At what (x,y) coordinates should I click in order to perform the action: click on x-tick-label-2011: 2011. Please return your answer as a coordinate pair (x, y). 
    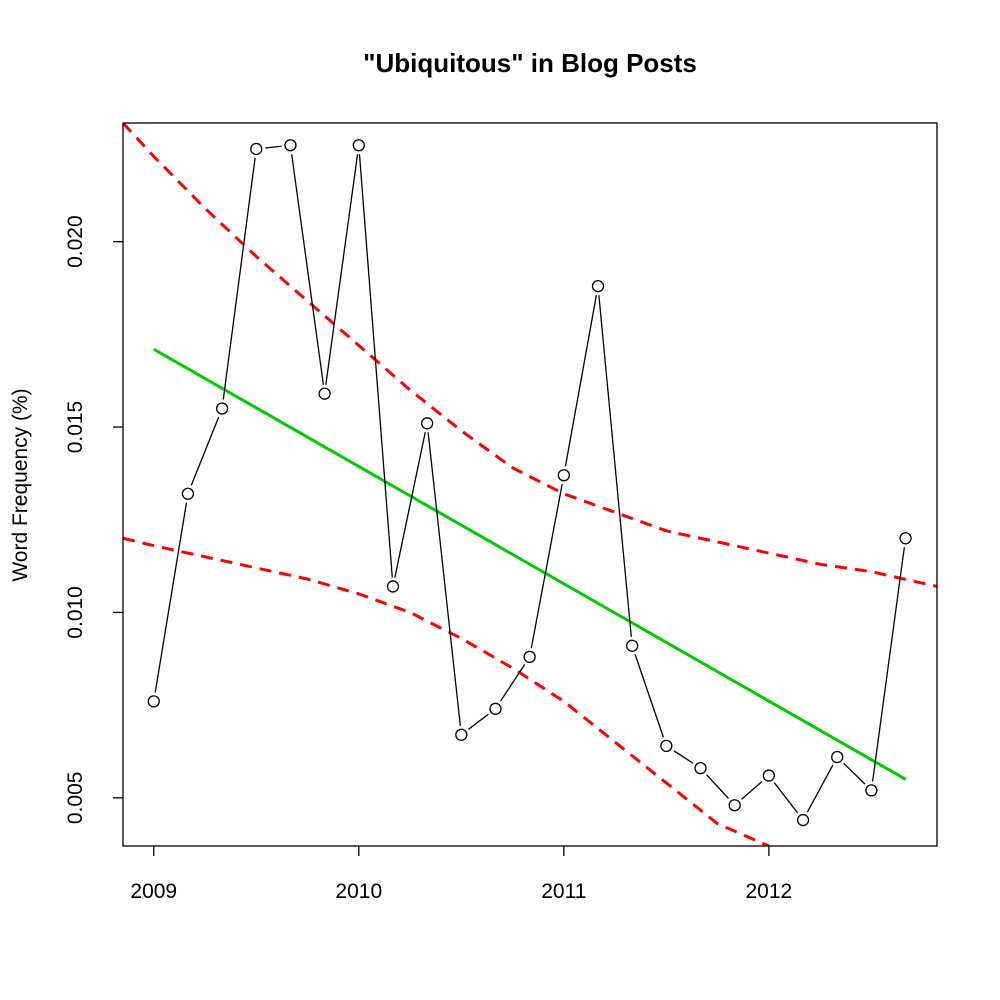
    Looking at the image, I should click on (563, 891).